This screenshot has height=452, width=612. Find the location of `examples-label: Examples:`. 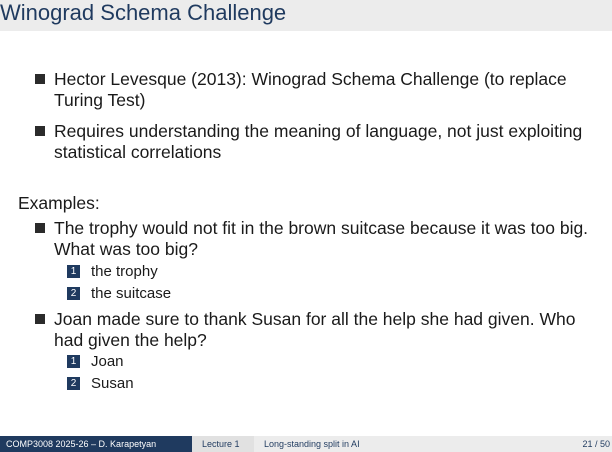

examples-label: Examples: is located at coordinates (59, 203).